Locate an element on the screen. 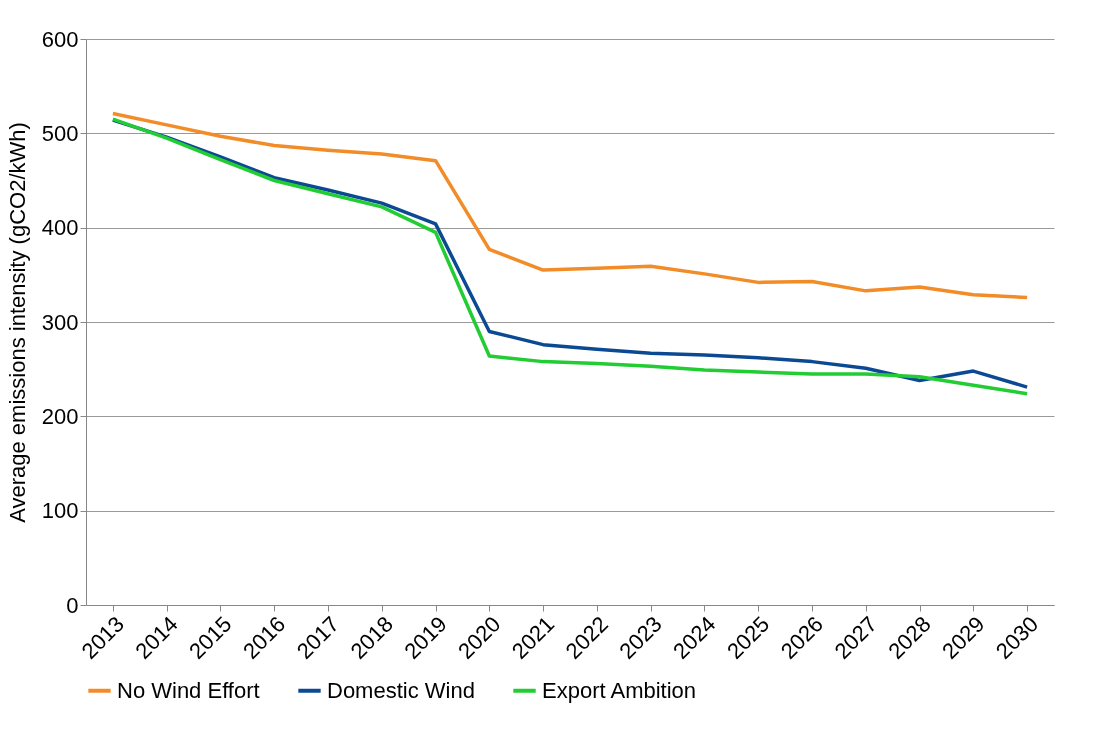  y-tick-label: 0 is located at coordinates (72, 605).